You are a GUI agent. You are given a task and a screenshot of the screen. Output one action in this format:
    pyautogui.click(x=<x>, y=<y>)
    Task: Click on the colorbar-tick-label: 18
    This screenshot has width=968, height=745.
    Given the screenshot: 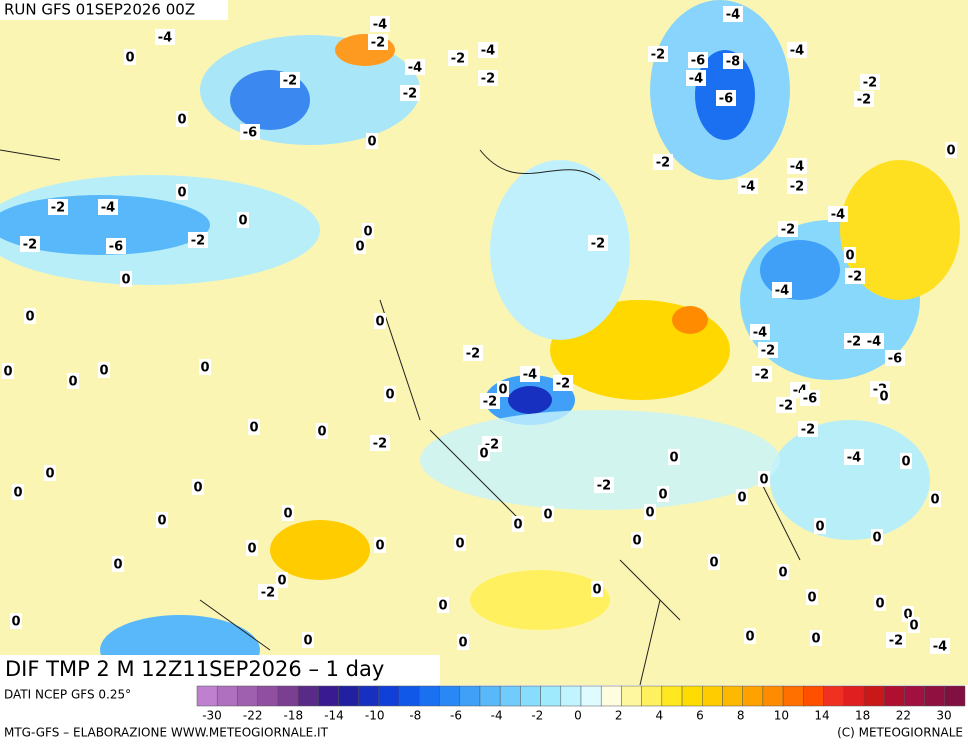 What is the action you would take?
    pyautogui.click(x=862, y=716)
    